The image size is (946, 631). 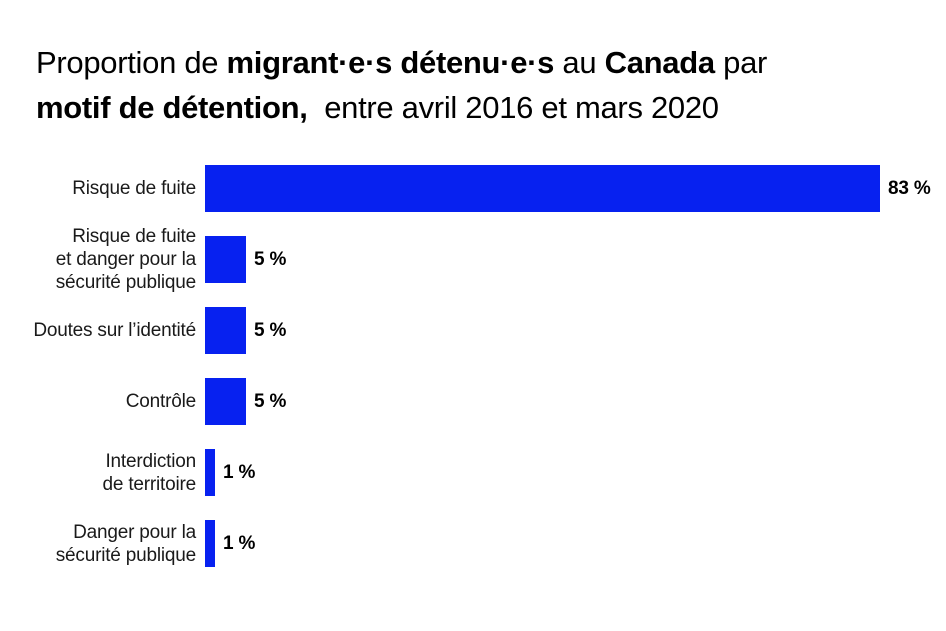 I want to click on category-label: Doutes sur l’identité, so click(x=102, y=330).